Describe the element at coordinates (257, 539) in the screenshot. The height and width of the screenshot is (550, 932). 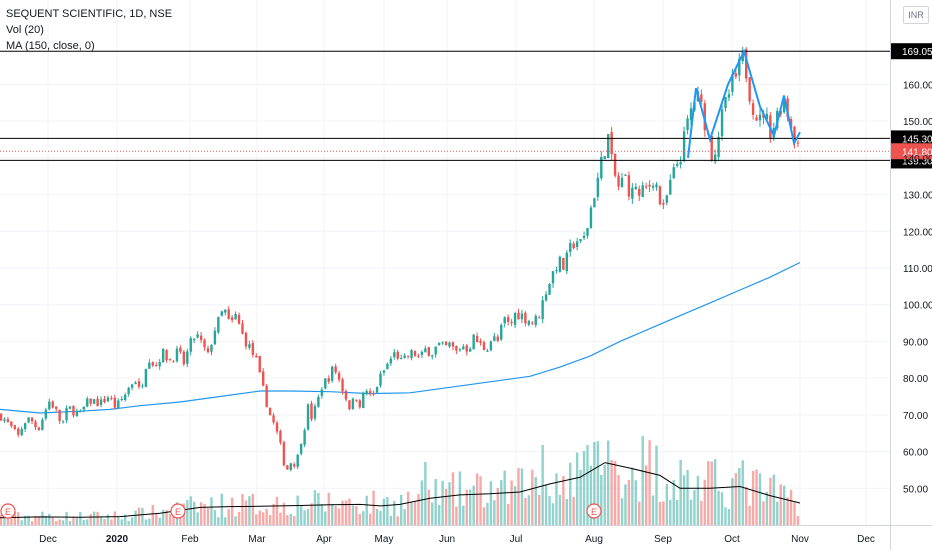
I see `time-tick-label: Mar` at that location.